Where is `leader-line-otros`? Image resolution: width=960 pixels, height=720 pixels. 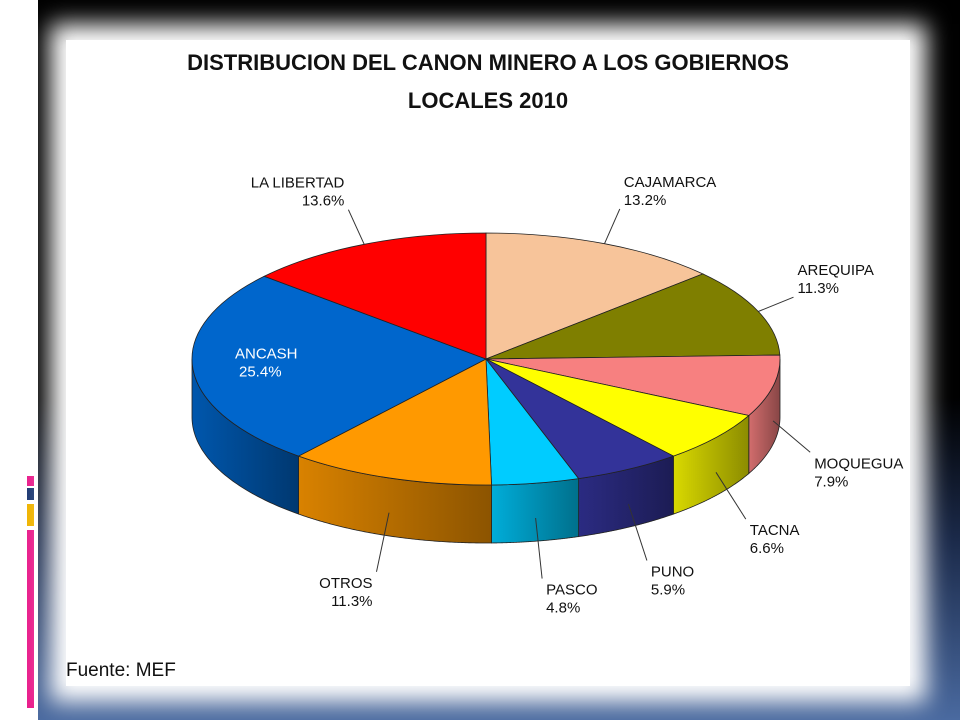
leader-line-otros is located at coordinates (383, 542).